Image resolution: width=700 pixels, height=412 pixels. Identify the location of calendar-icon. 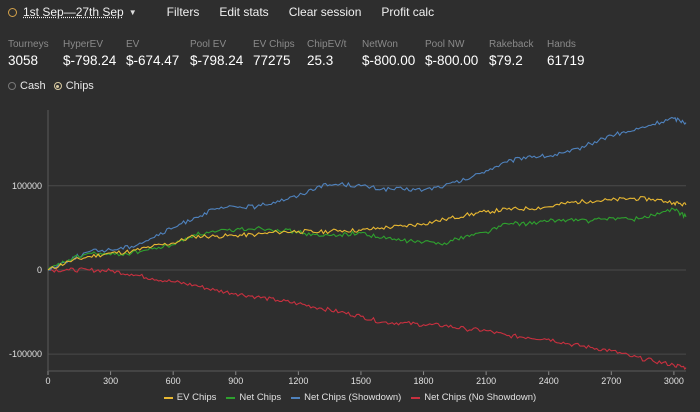
(12, 12).